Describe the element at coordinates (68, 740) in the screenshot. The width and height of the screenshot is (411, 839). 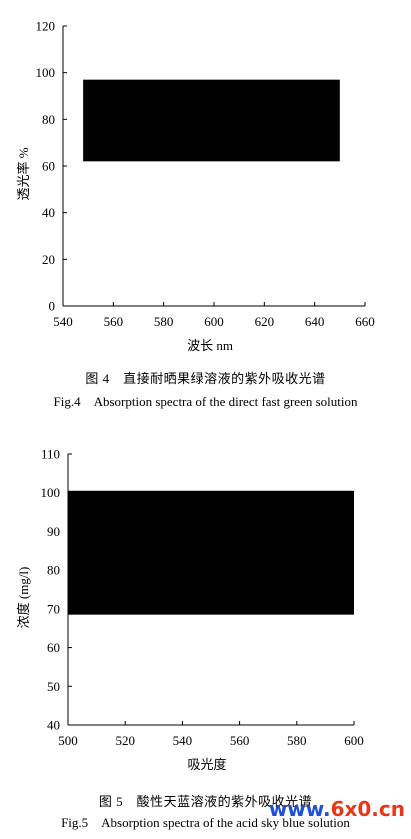
I see `chart2-x-tick-label-0: 500` at that location.